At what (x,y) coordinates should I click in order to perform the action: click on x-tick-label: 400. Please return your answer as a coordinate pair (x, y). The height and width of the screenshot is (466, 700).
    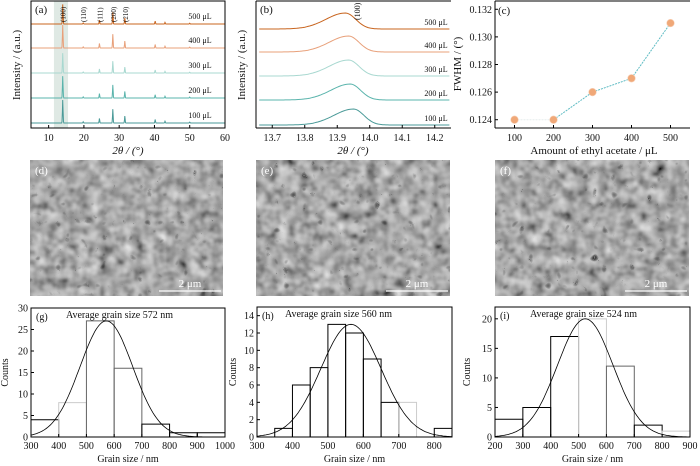
    Looking at the image, I should click on (550, 446).